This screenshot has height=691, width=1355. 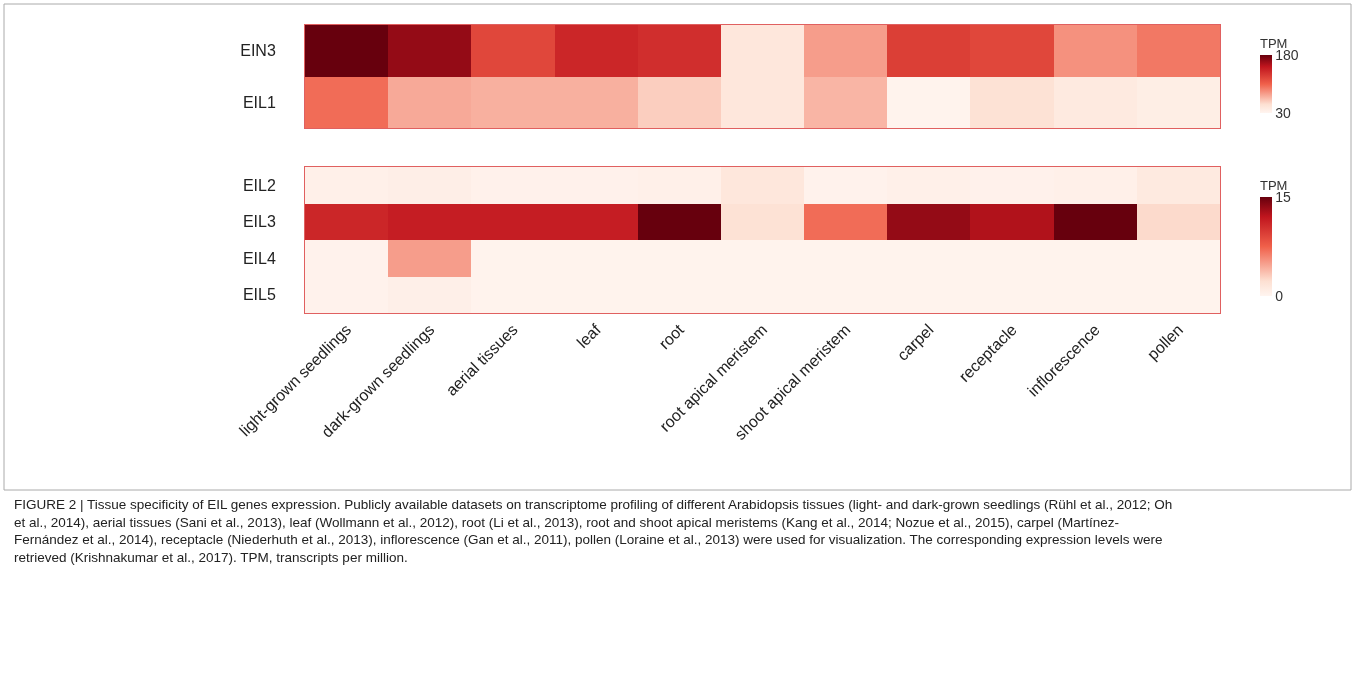 What do you see at coordinates (593, 531) in the screenshot?
I see `caption: FIGURE 2 | Tissue specificity of EIL genes expression. Publicly available datasets on transcriptome profiling of different Arabidopsis tissues (light- and dark-grown seedlings (Rühl et al., 2012; Oh et al., 2014), aerial tissues (Sani et al., 2013), leaf (Wollmann et al., 2012), root (Li et al., 2013), root and shoot apical meristems (Kang et al., 2014; Nozue et al., 2015), carpel (Martínez-Fernández et al., 2014), receptacle (Niederhuth et al., 2013), inflorescence (Gan et al., 2011), pollen (Loraine et al., 2013) were used for visualization. The corresponding expression levels were retrieved (Krishnakumar et al., 2017). TPM, transcripts per million.` at bounding box center [593, 531].